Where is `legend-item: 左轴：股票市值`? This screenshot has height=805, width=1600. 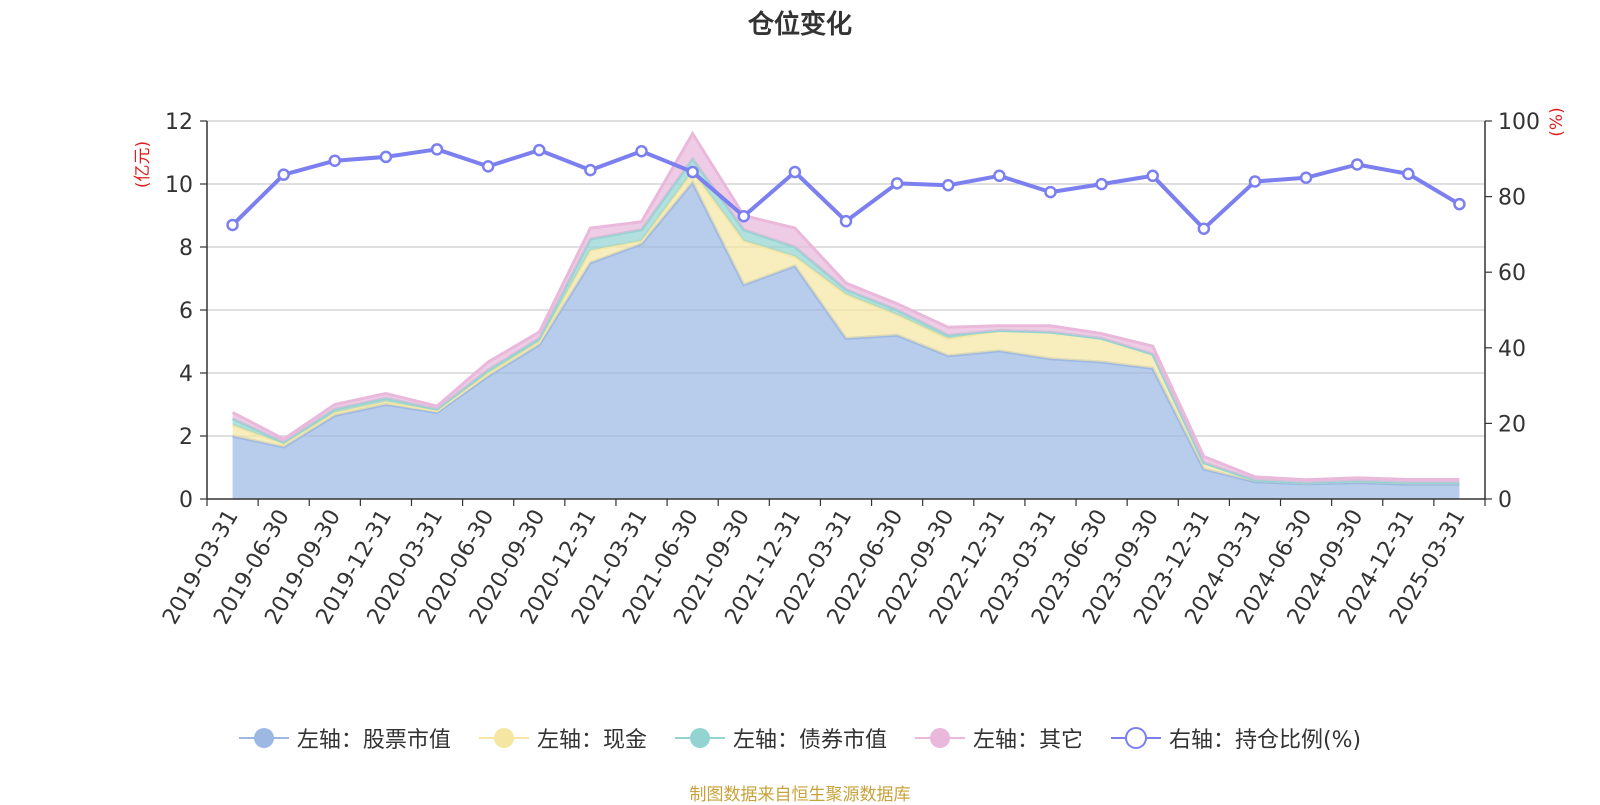
legend-item: 左轴：股票市值 is located at coordinates (344, 738).